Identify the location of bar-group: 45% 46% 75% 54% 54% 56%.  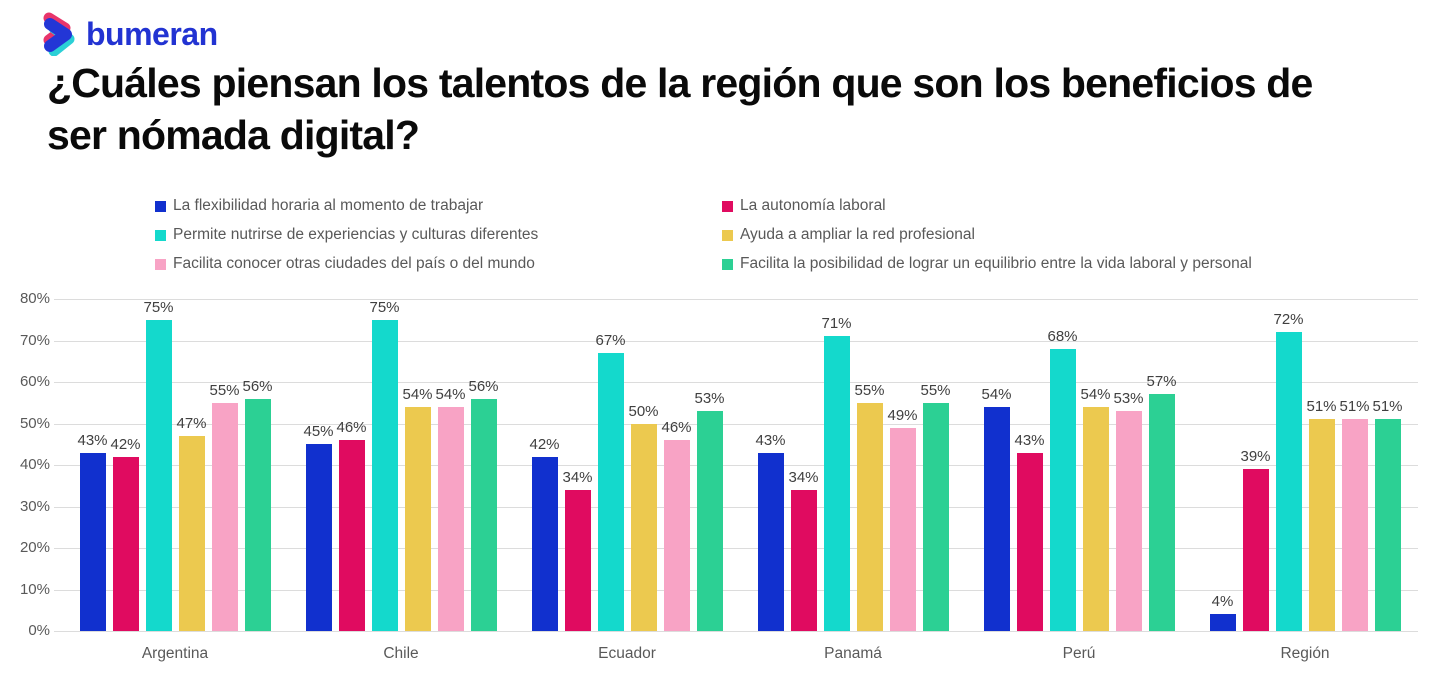
(401, 465).